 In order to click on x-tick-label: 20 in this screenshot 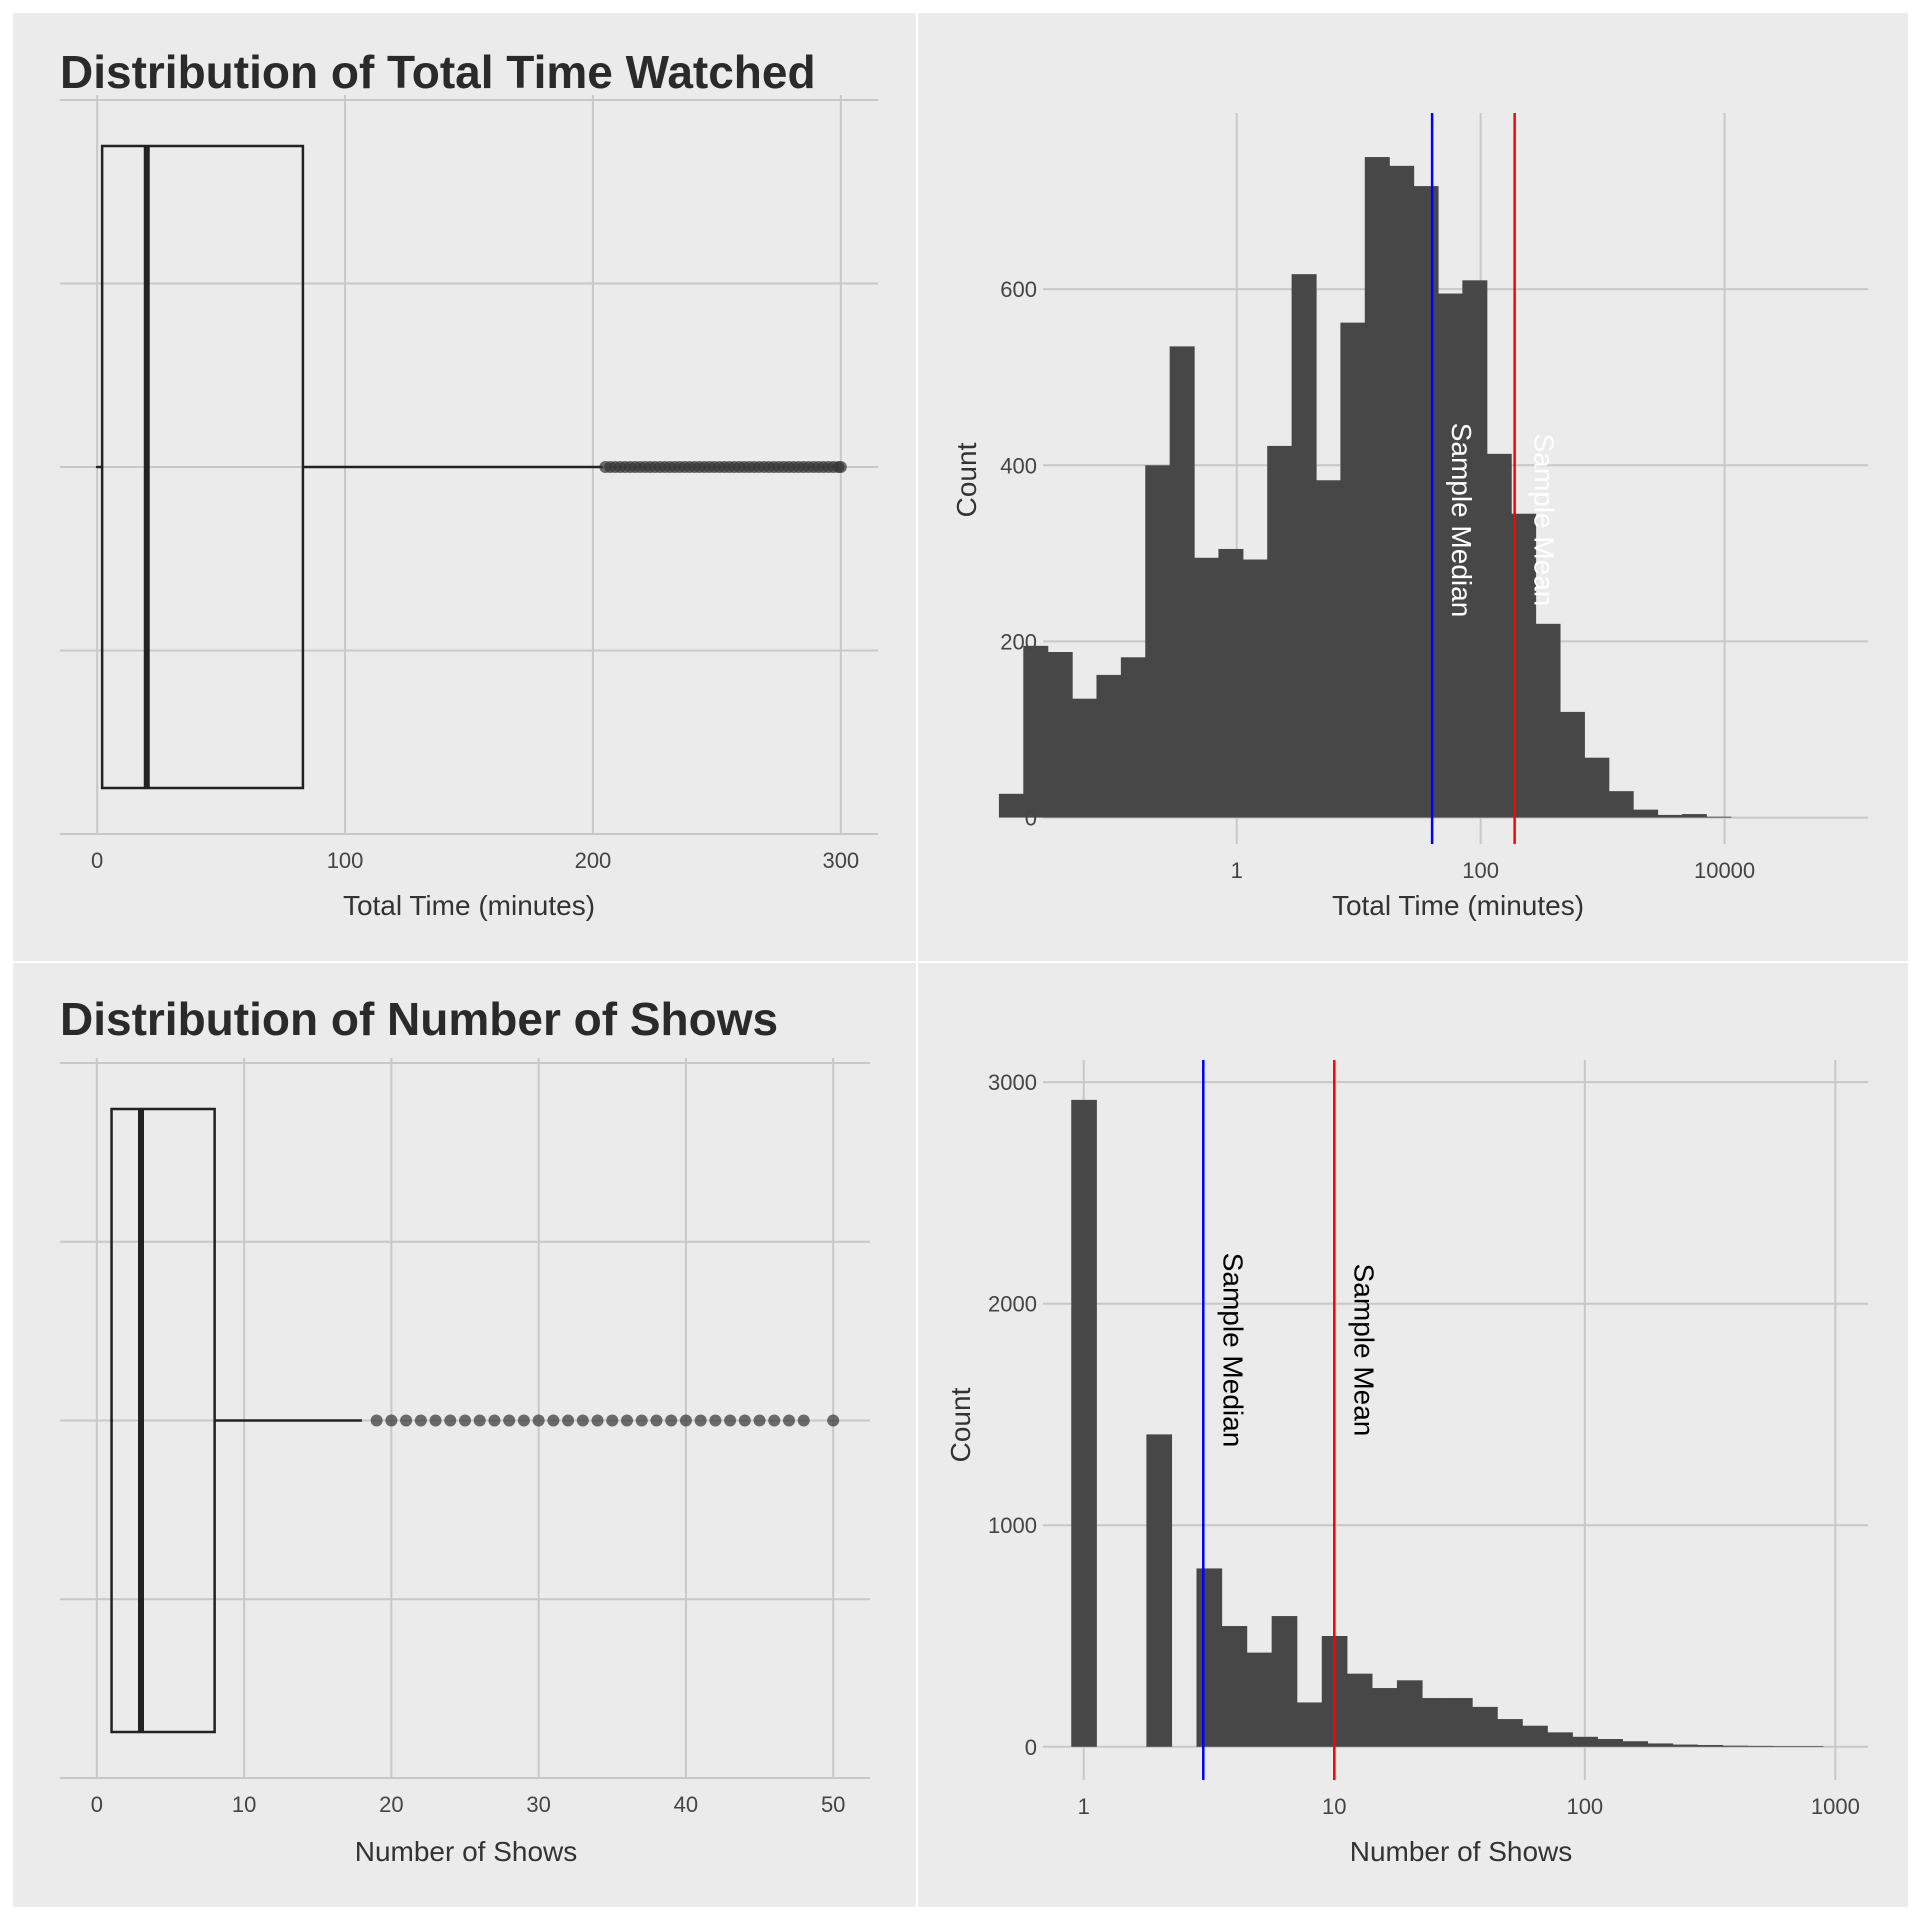, I will do `click(391, 1804)`.